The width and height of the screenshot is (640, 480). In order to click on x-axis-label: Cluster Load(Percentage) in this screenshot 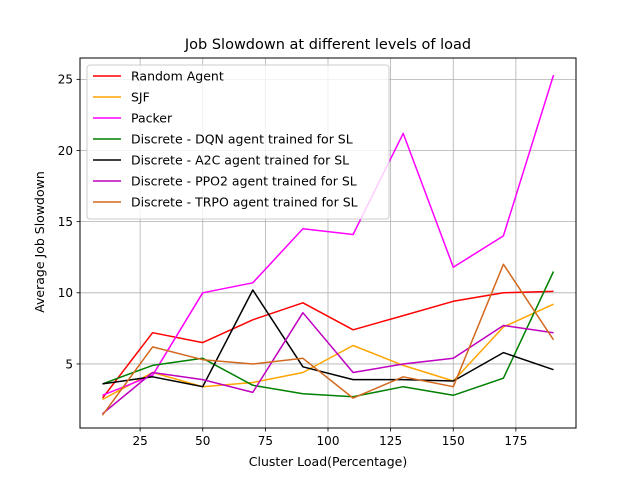, I will do `click(328, 461)`.